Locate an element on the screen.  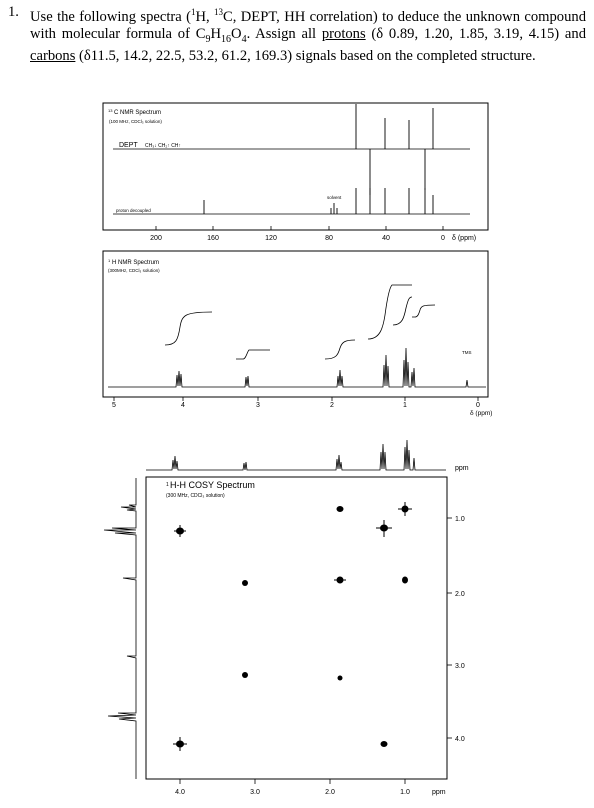
cosy-peak-3.19-3.19 is located at coordinates (245, 583).